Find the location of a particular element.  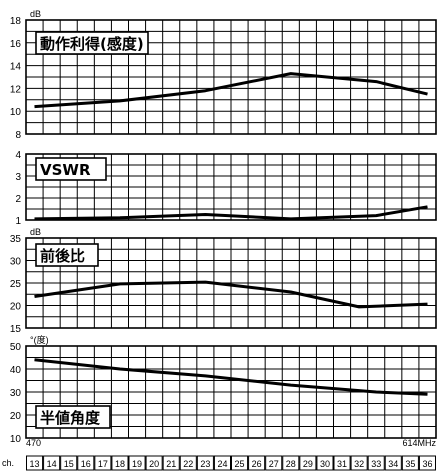

y-tick-label: 1 is located at coordinates (18, 221).